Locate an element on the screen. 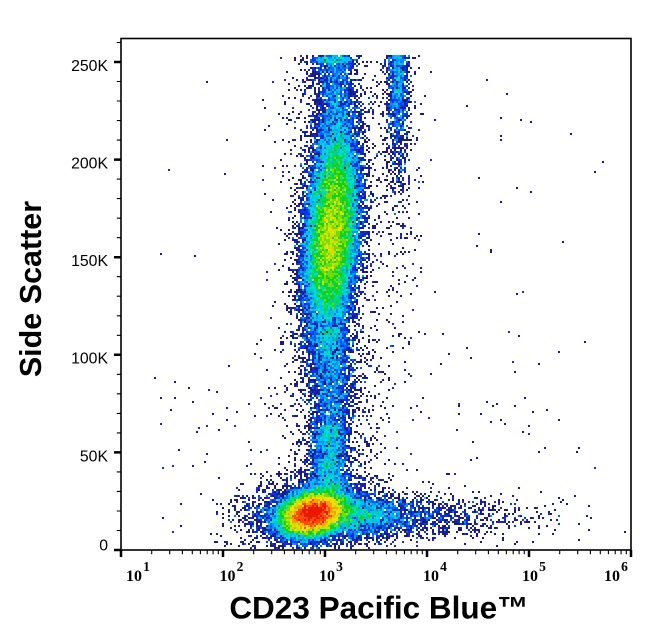  svg-text: 5 is located at coordinates (542, 566).